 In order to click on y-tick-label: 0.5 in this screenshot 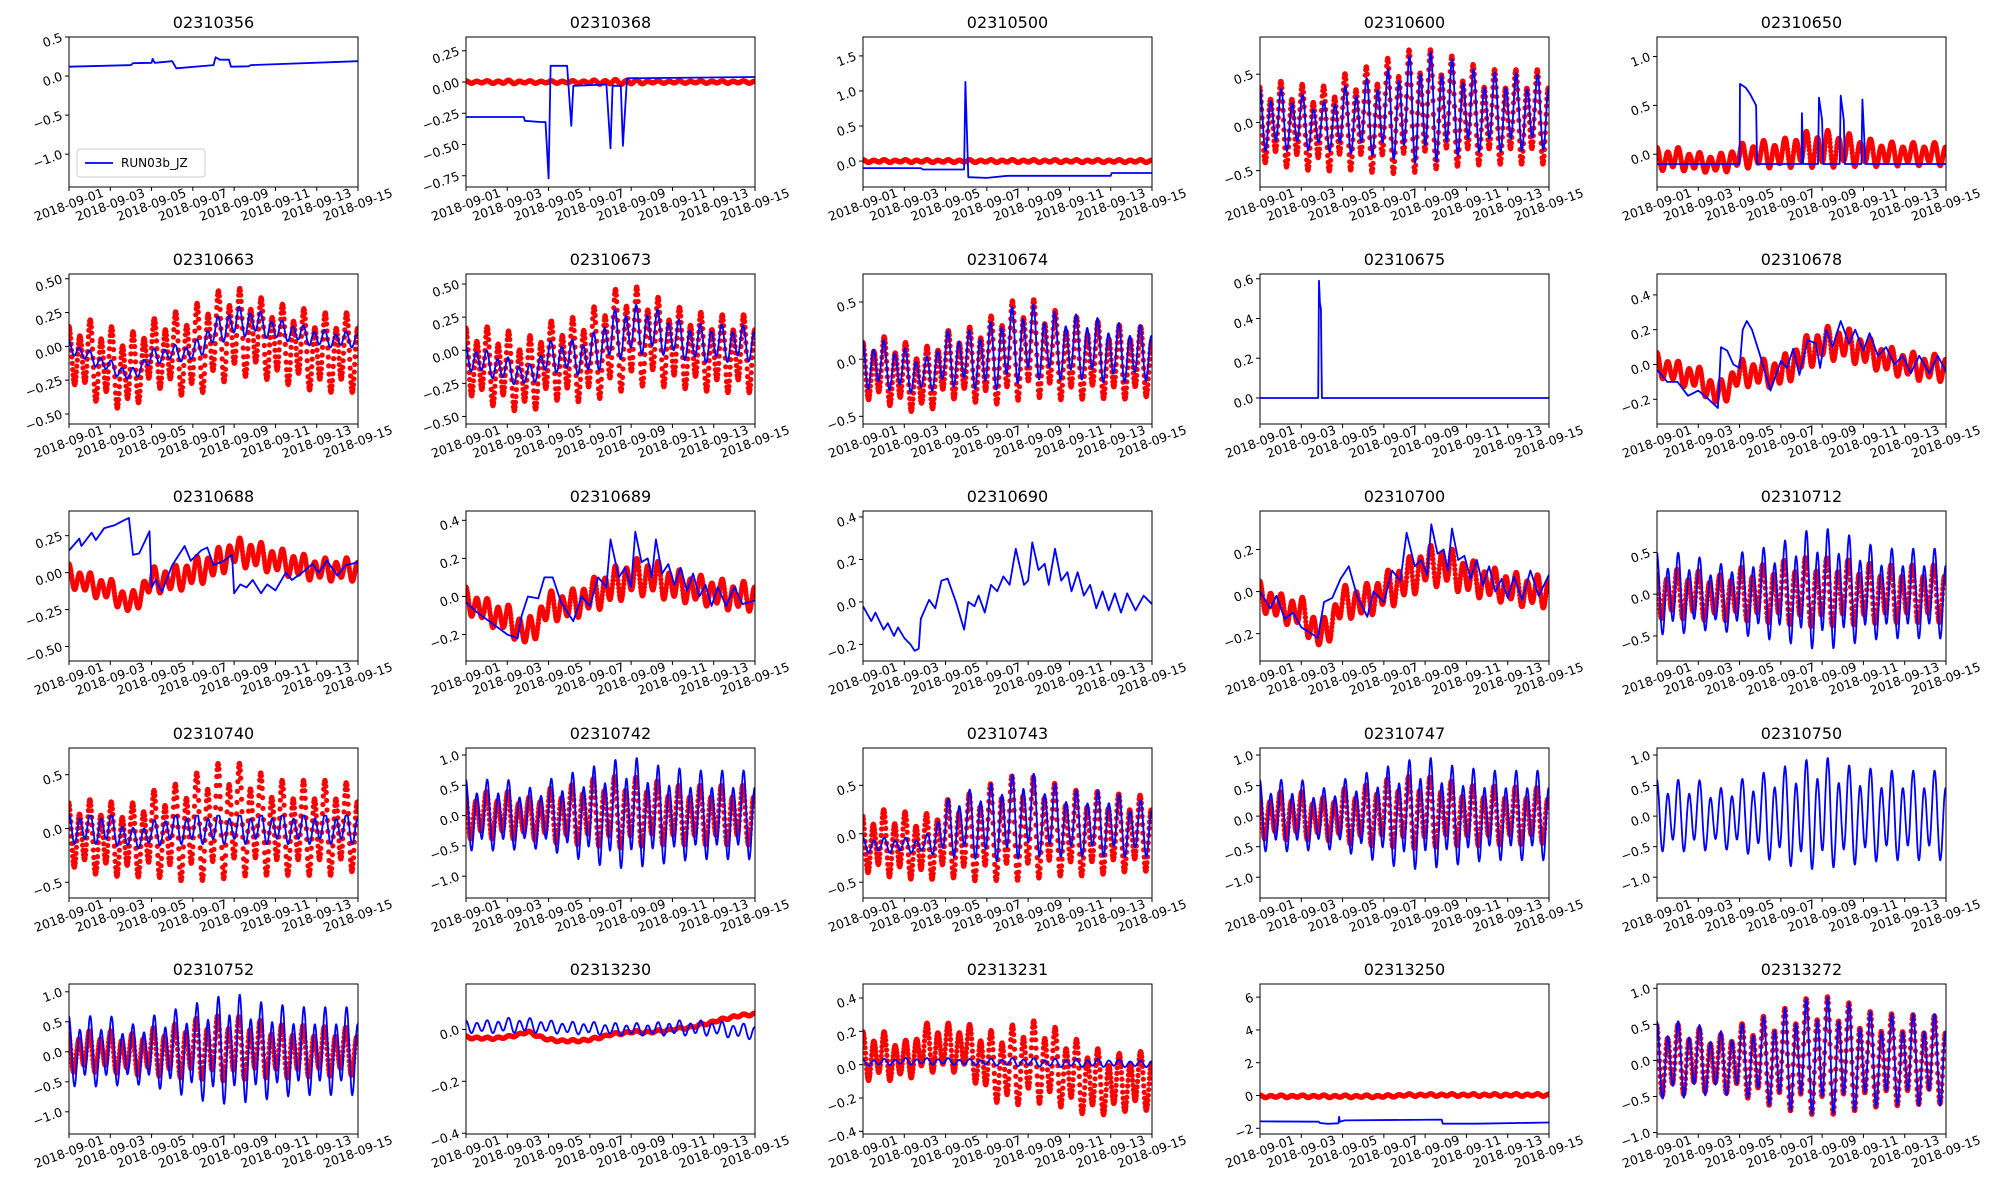, I will do `click(1641, 108)`.